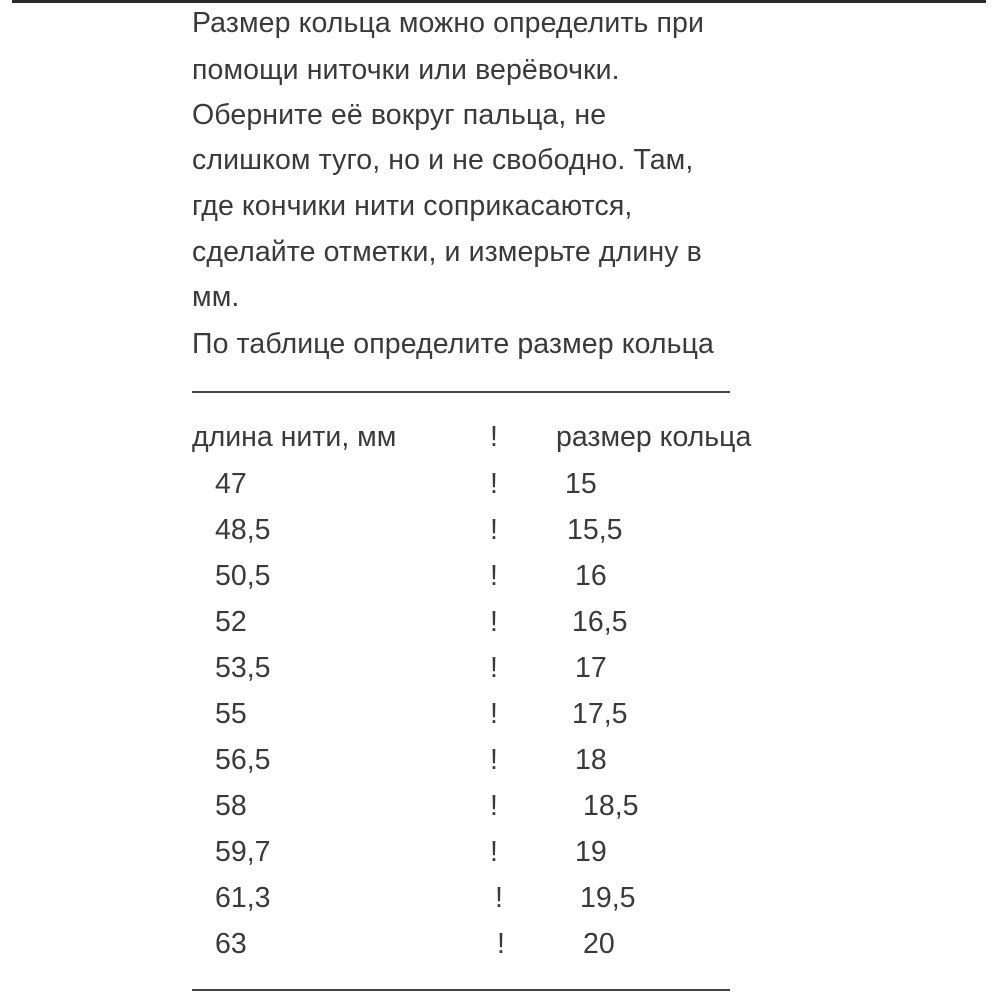 This screenshot has height=1000, width=1000. What do you see at coordinates (500, 530) in the screenshot?
I see `table-row: 48,5! 15,5` at bounding box center [500, 530].